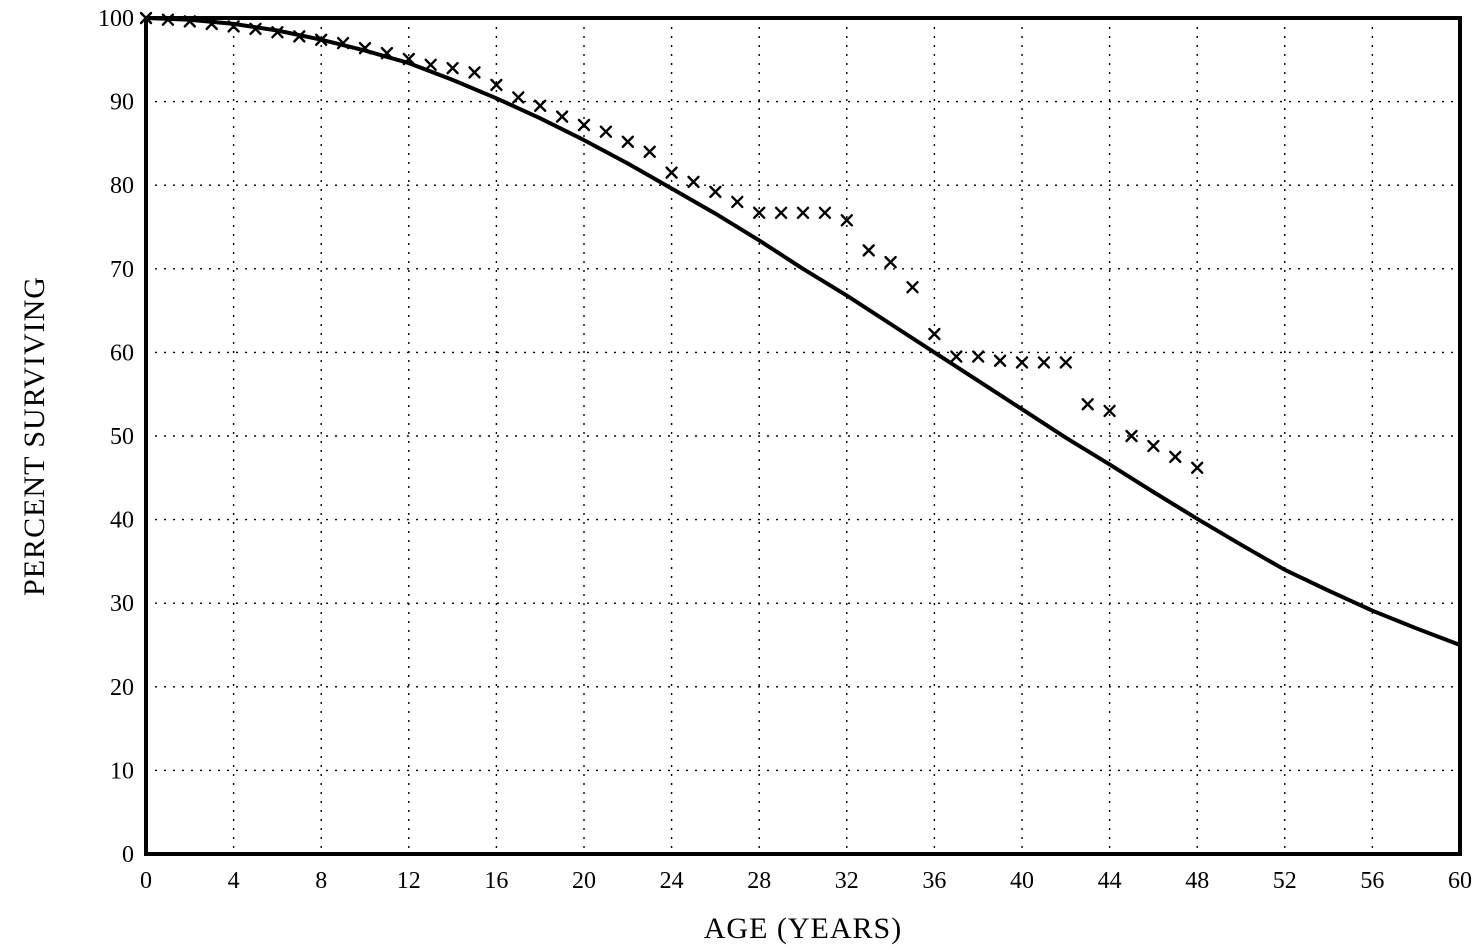 The height and width of the screenshot is (950, 1483). What do you see at coordinates (1197, 881) in the screenshot?
I see `x-tick-label: 48` at bounding box center [1197, 881].